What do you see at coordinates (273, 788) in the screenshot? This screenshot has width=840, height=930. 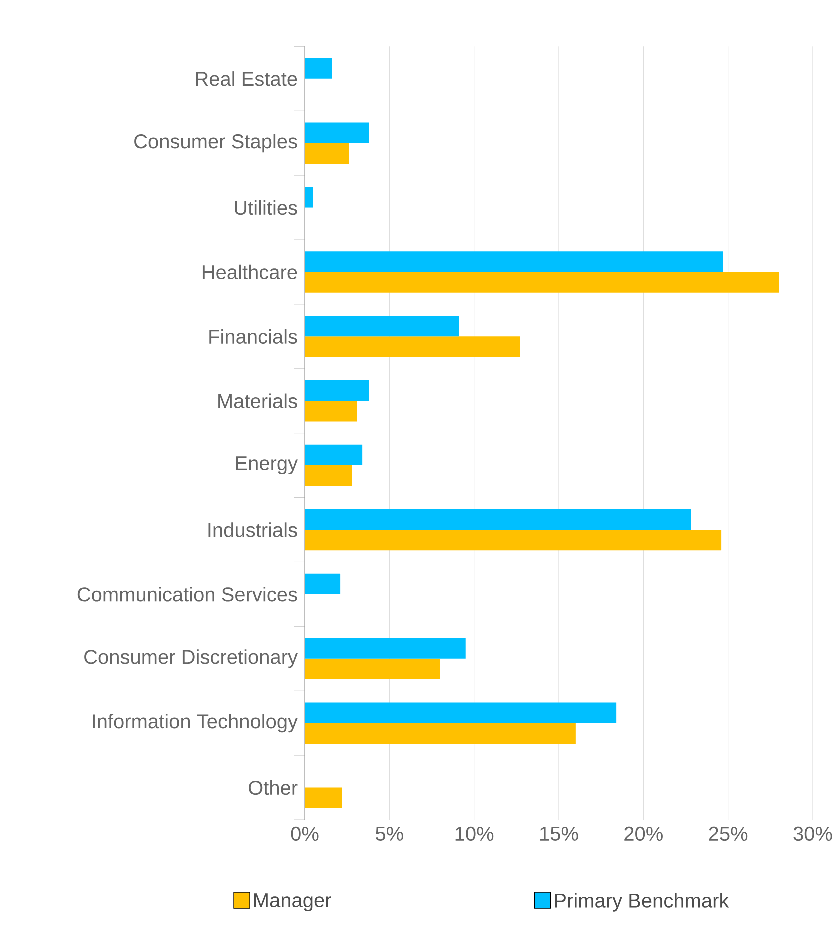 I see `y-tick-label: Other` at bounding box center [273, 788].